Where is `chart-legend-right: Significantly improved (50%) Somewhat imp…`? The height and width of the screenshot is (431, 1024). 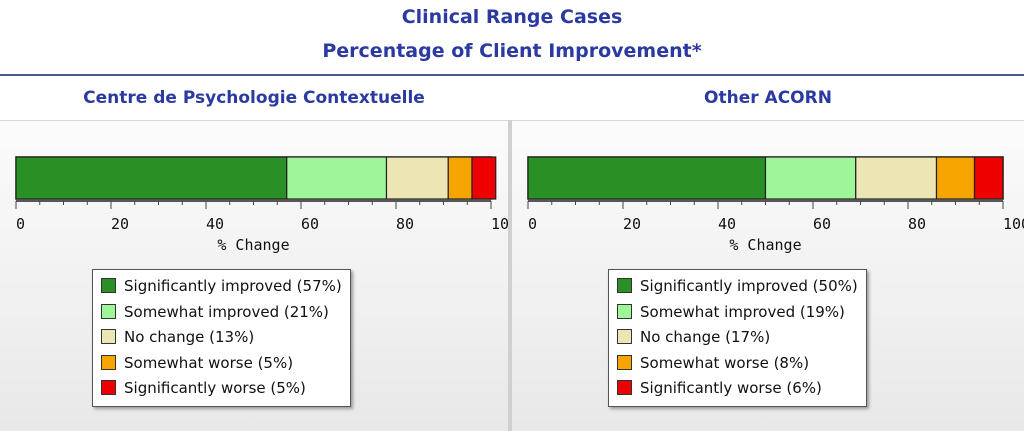
chart-legend-right: Significantly improved (50%) Somewhat imp… is located at coordinates (737, 338).